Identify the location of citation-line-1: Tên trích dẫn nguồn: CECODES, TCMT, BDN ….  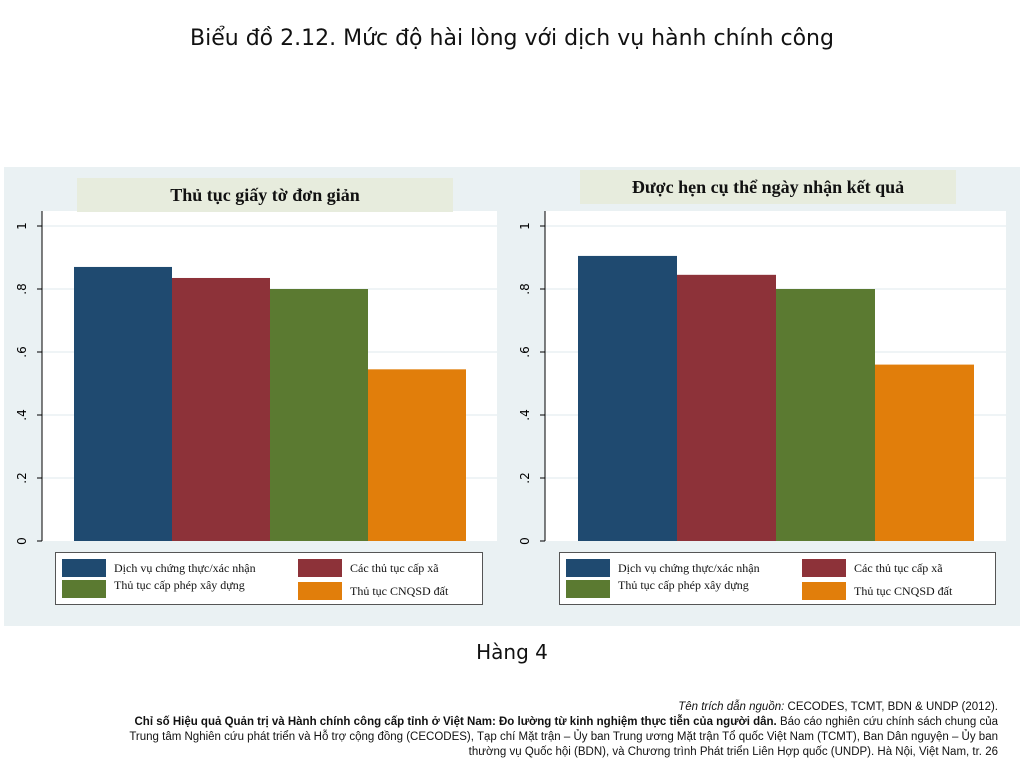
(508, 707).